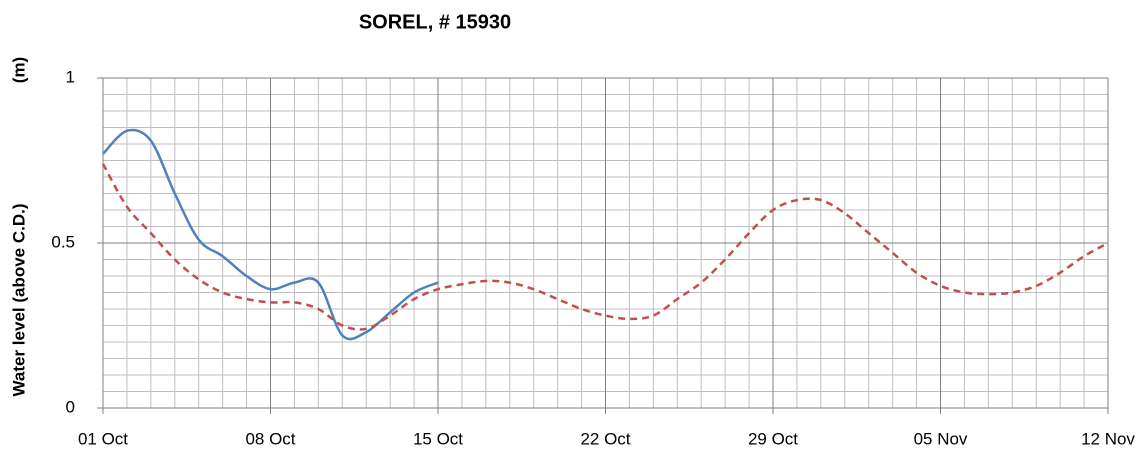 This screenshot has height=462, width=1148. What do you see at coordinates (435, 22) in the screenshot?
I see `chart-title: SOREL, # 15930` at bounding box center [435, 22].